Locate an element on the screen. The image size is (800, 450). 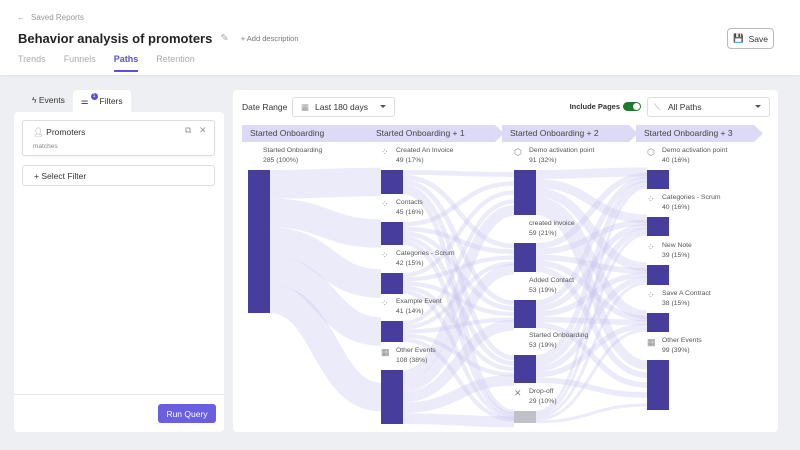
node-name: created invoice is located at coordinates (552, 223).